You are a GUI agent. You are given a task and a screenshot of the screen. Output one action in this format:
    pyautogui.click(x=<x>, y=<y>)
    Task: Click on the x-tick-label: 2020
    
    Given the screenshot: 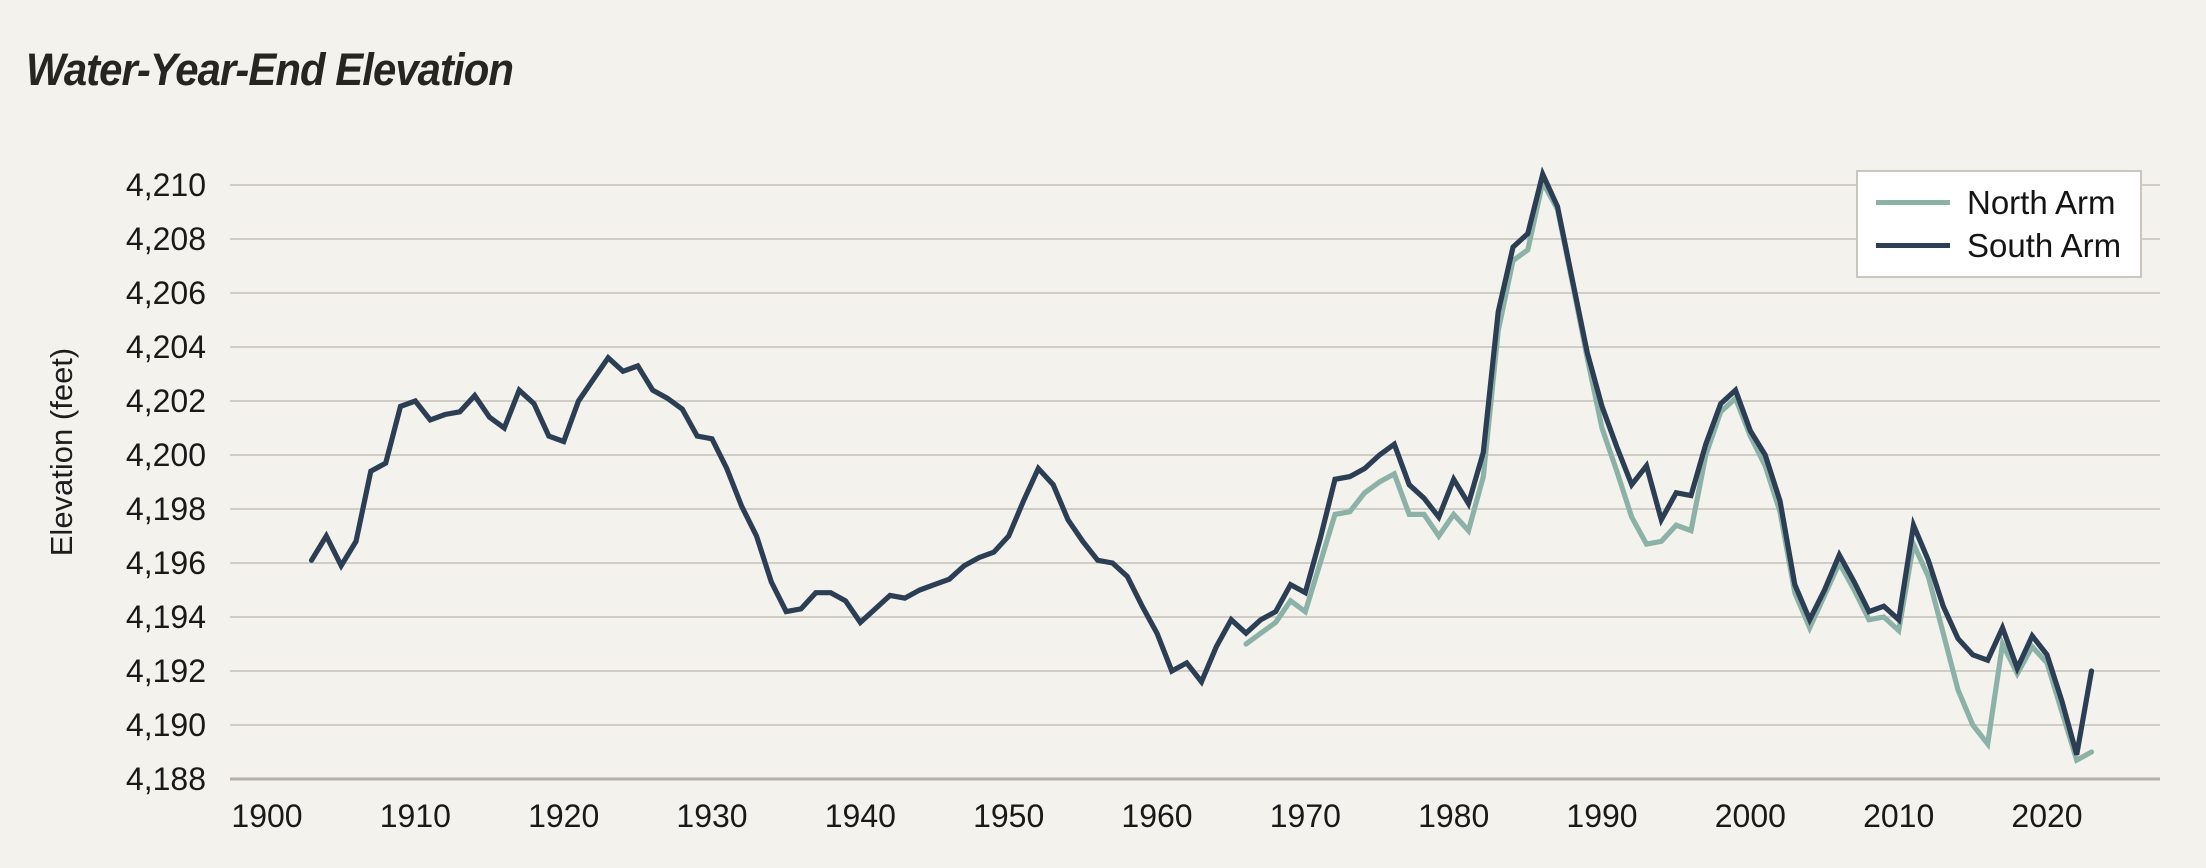 What is the action you would take?
    pyautogui.click(x=2047, y=816)
    